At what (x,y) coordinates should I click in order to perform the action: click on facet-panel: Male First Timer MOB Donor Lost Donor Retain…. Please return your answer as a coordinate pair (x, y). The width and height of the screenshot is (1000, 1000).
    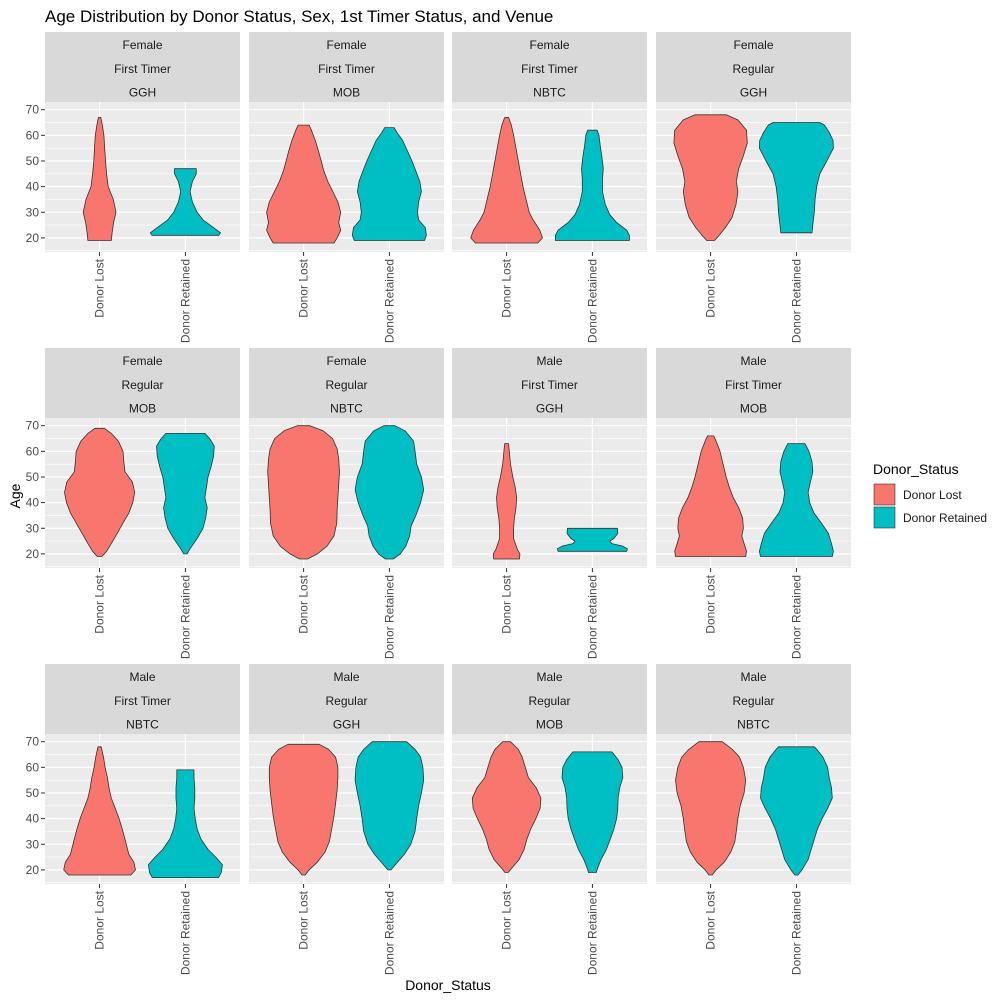
    Looking at the image, I should click on (753, 503).